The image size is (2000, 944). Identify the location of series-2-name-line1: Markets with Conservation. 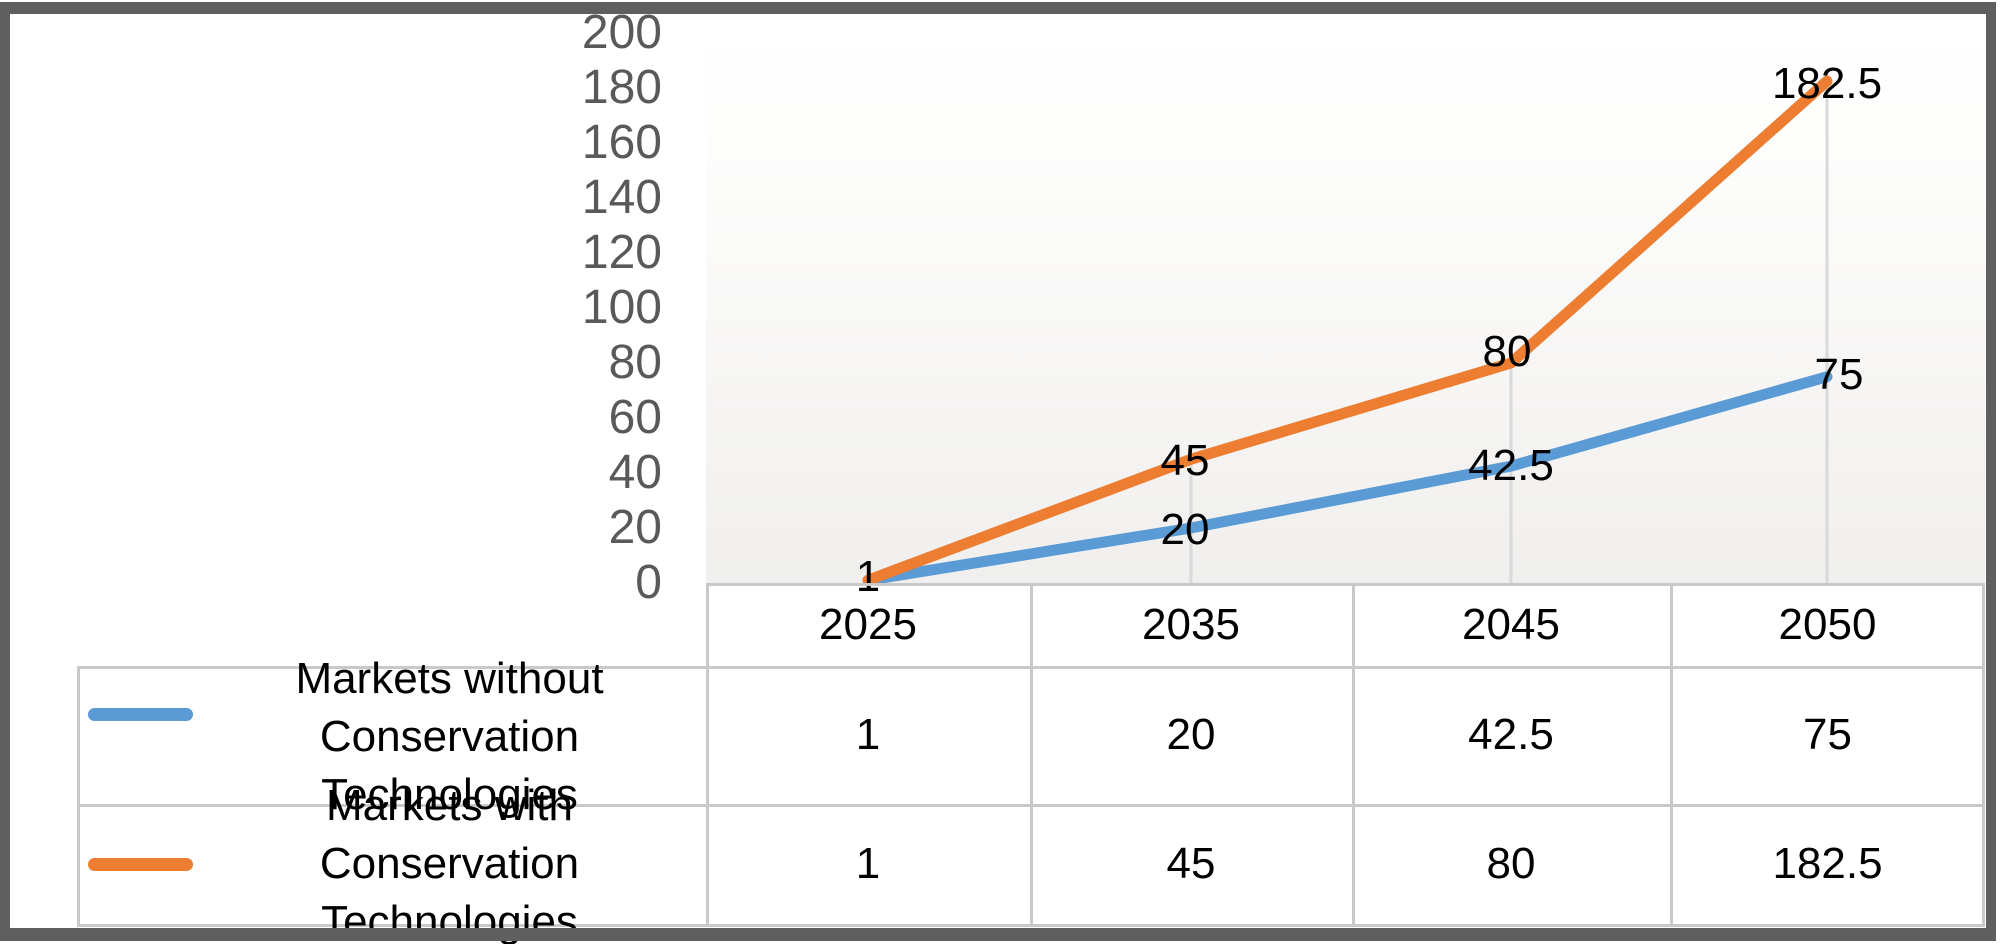
(449, 834).